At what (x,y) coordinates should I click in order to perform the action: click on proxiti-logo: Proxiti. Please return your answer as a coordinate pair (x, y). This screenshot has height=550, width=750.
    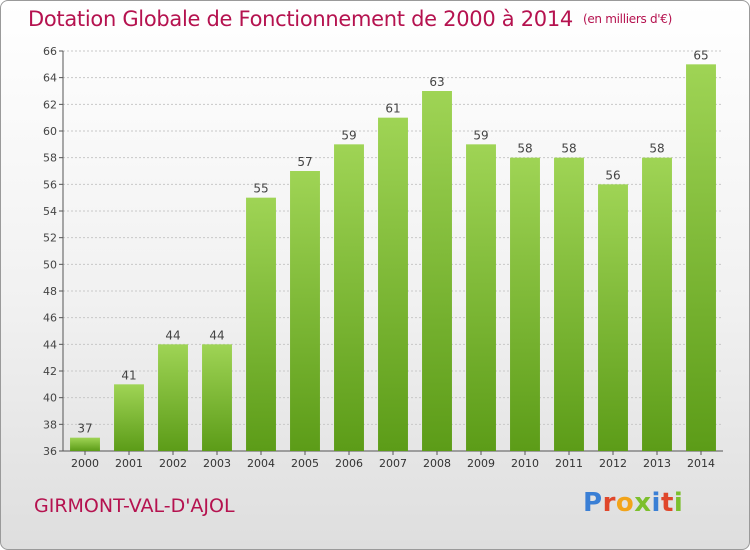
    Looking at the image, I should click on (633, 503).